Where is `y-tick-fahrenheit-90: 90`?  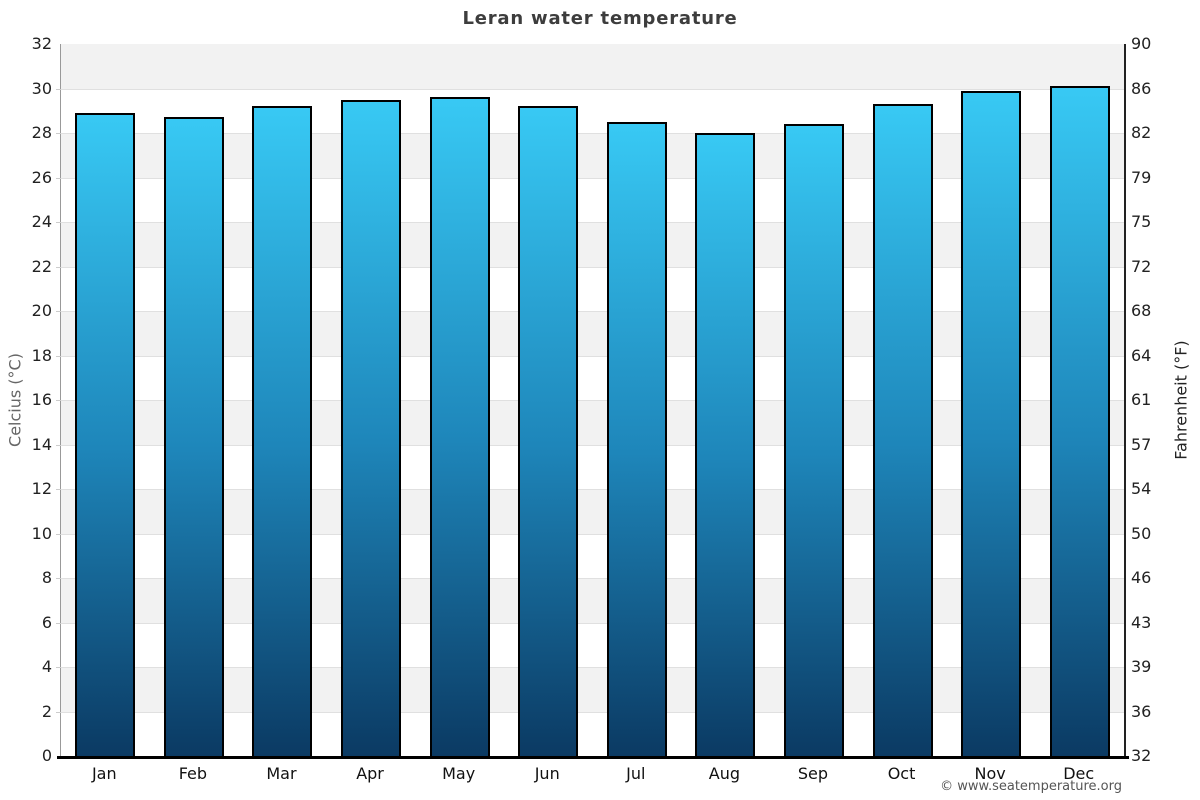
y-tick-fahrenheit-90: 90 is located at coordinates (1141, 43).